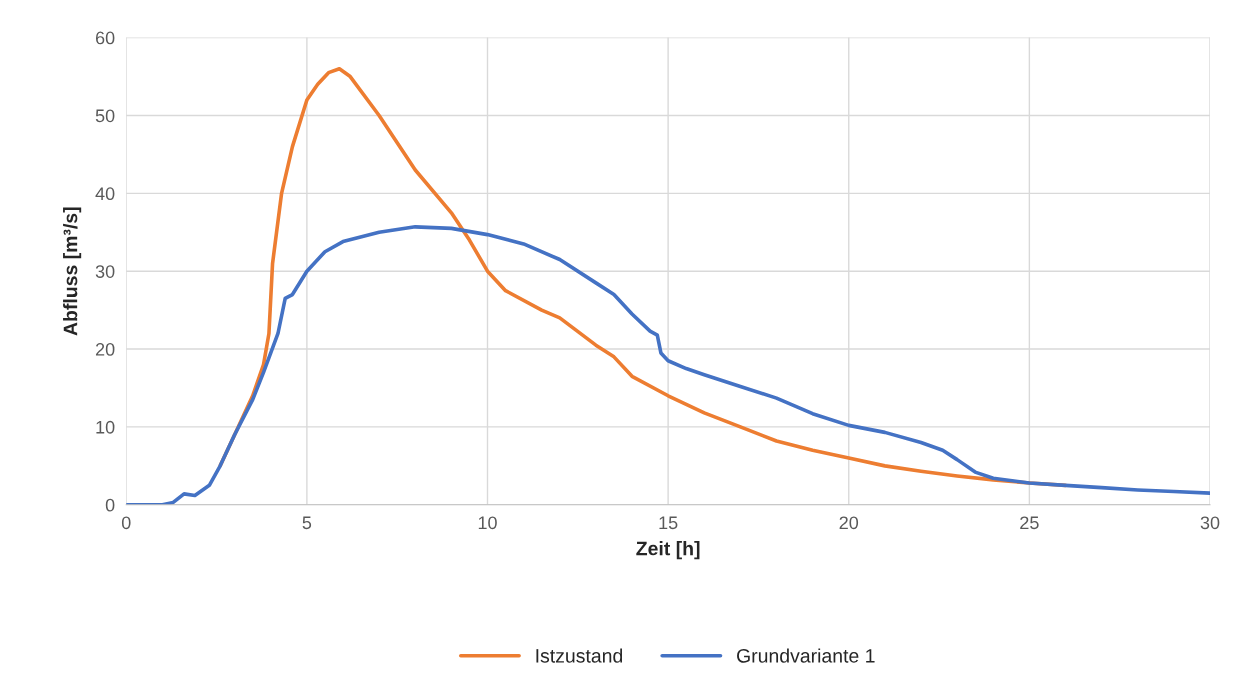 The image size is (1250, 684). I want to click on y-tick-label: 60, so click(105, 38).